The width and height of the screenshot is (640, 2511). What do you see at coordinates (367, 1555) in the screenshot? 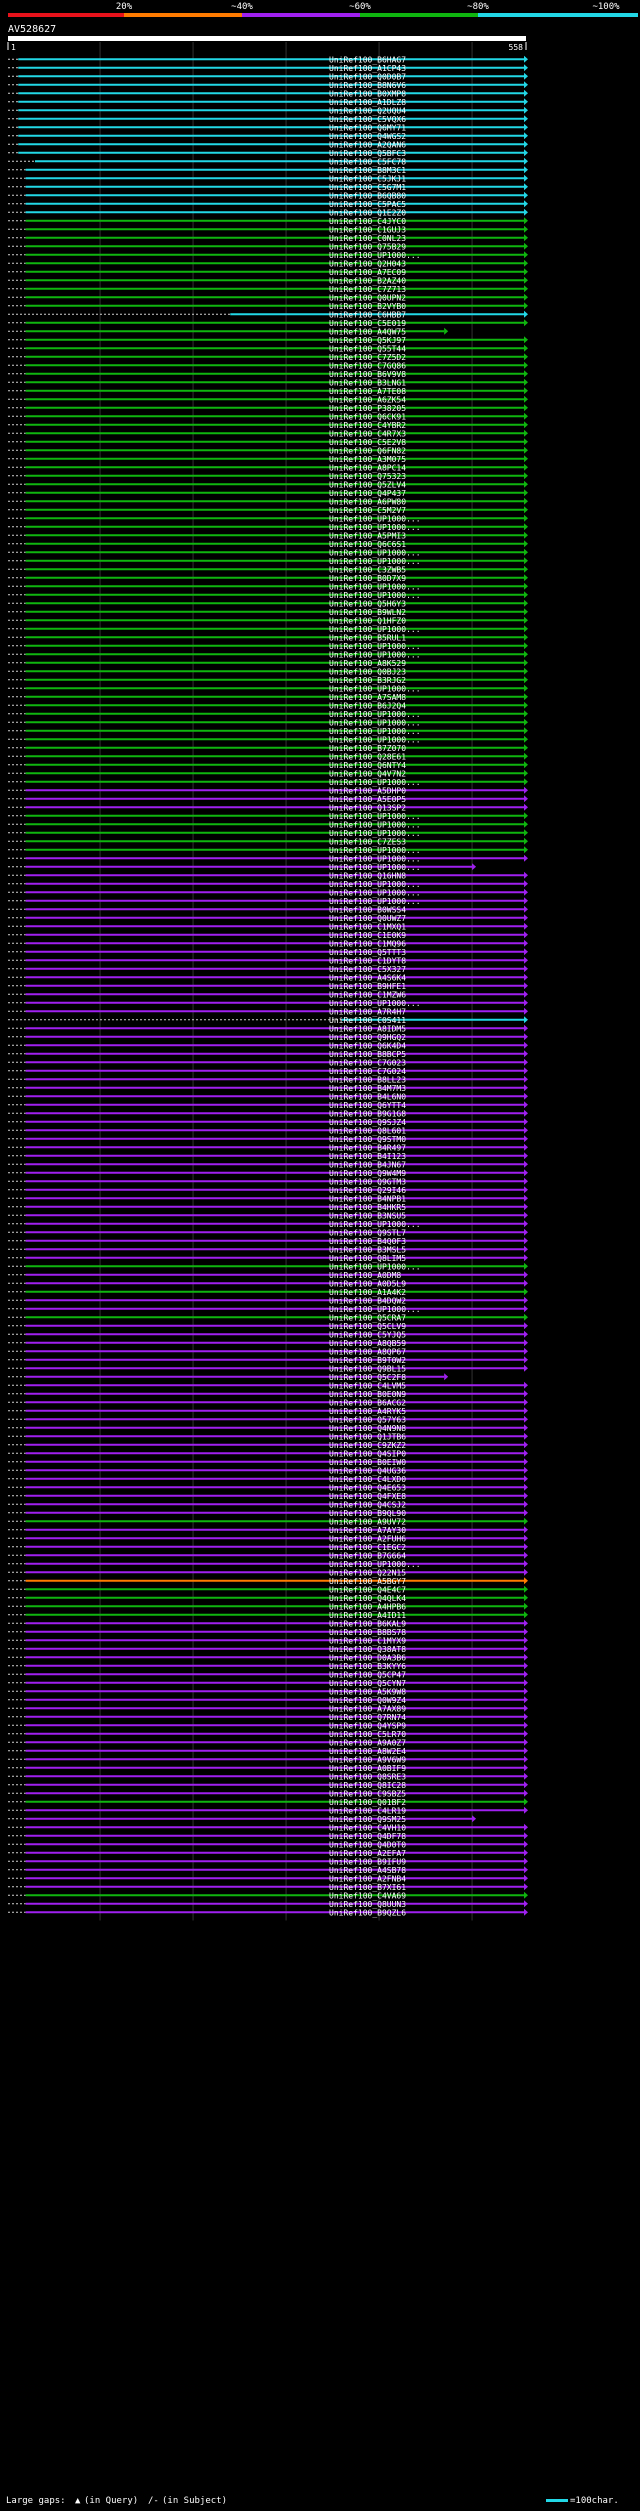
I see `hit-label: UniRef100_B7G664` at bounding box center [367, 1555].